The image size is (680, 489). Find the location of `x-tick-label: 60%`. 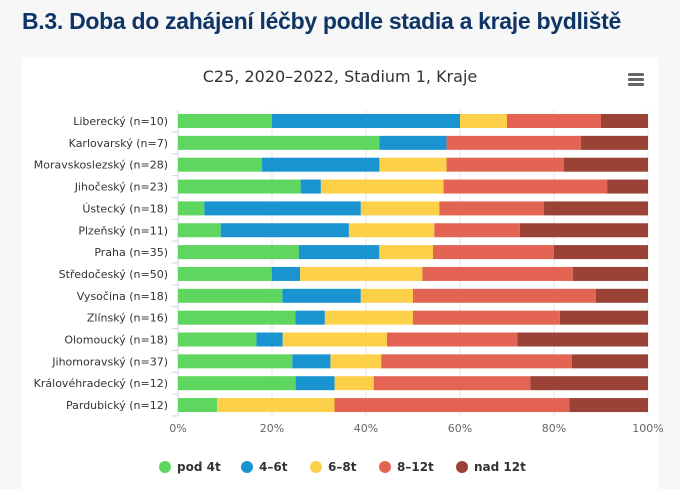

x-tick-label: 60% is located at coordinates (460, 428).